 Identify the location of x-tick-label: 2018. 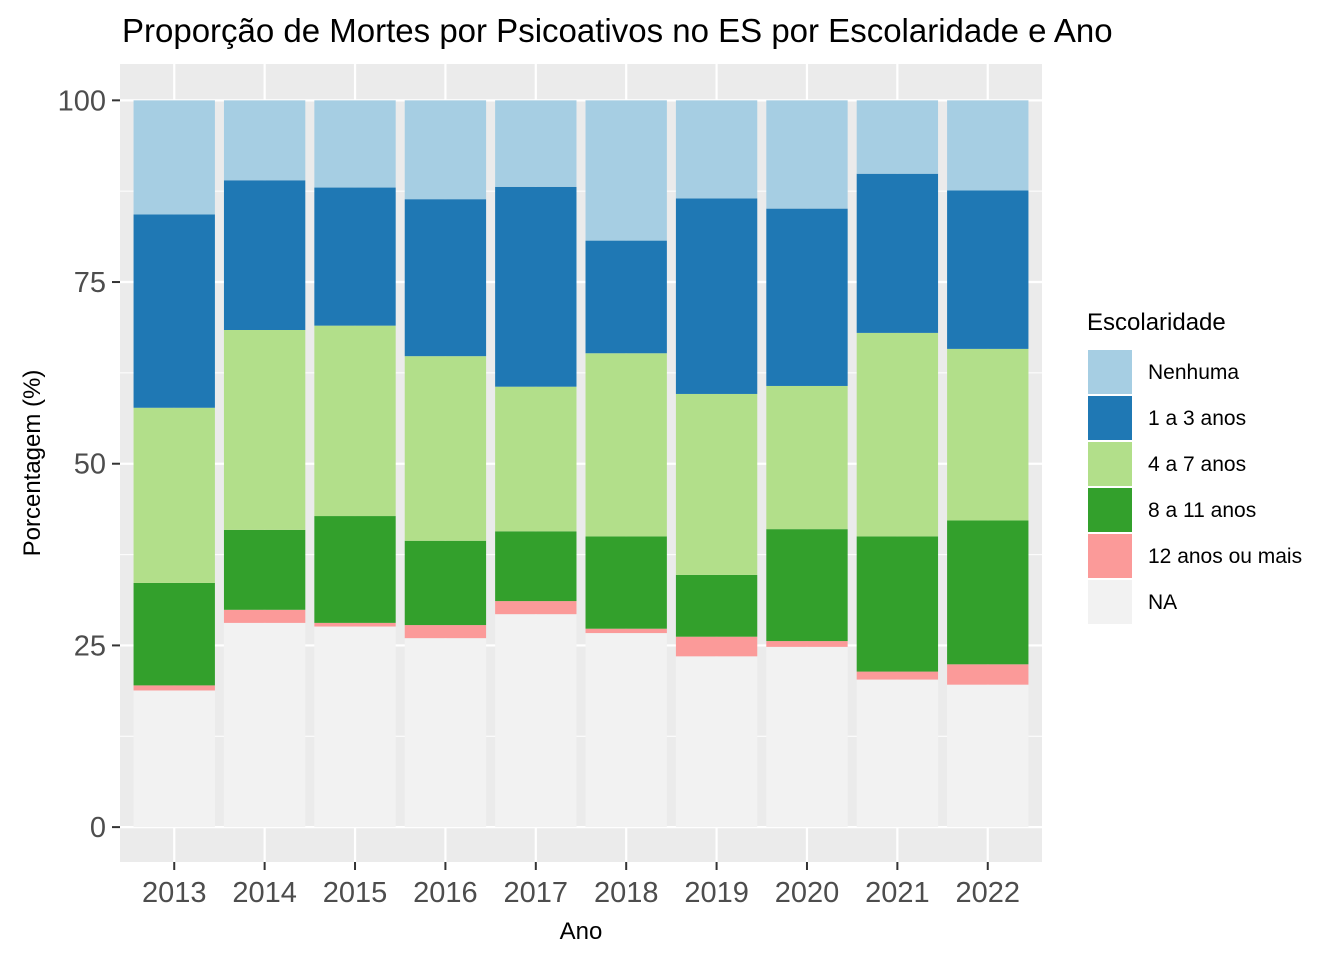
(626, 893).